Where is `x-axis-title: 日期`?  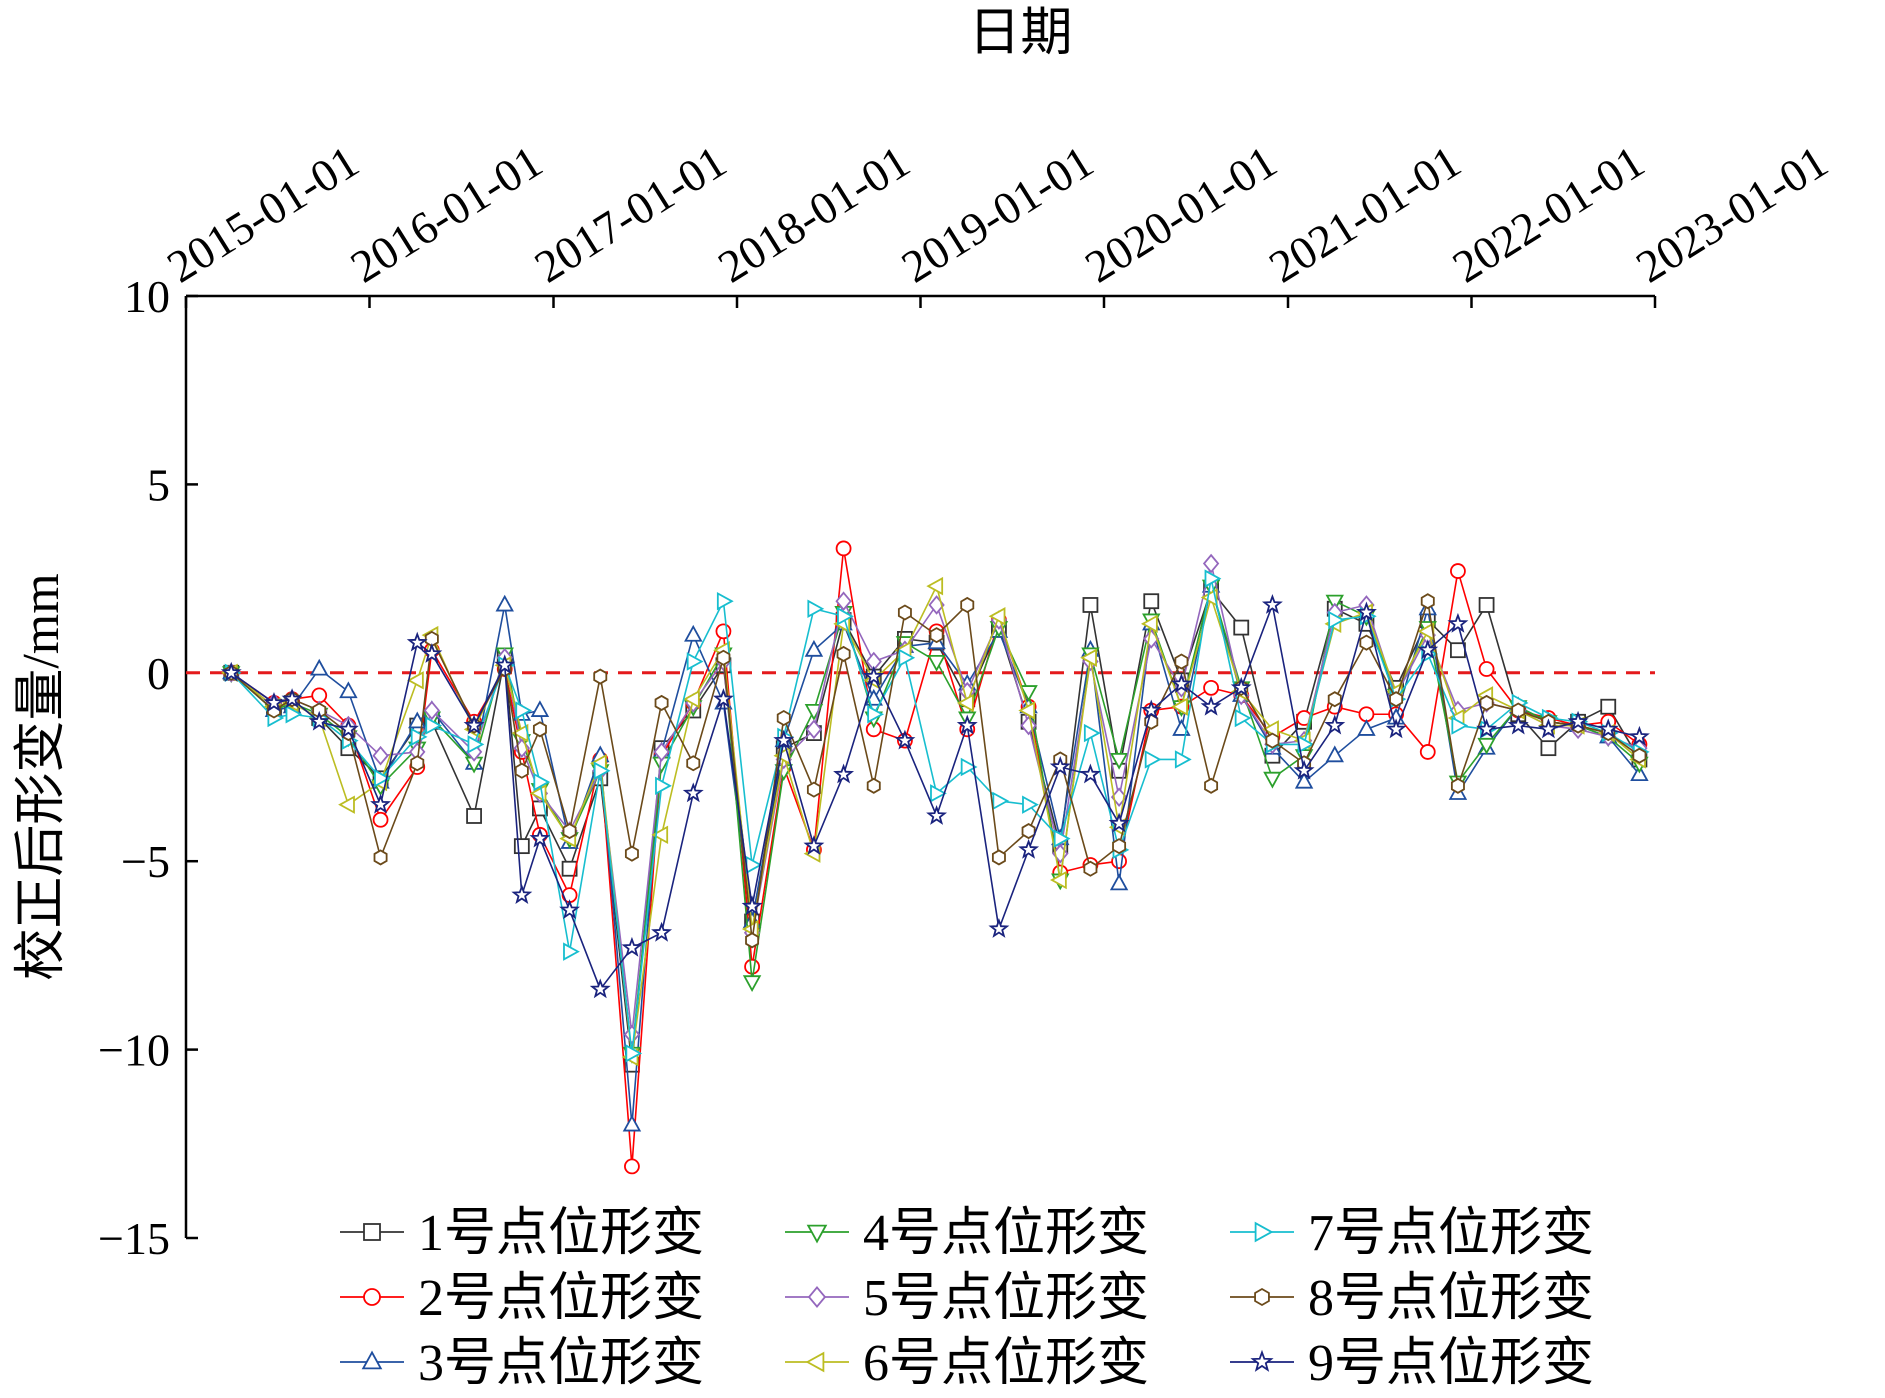 x-axis-title: 日期 is located at coordinates (1020, 33).